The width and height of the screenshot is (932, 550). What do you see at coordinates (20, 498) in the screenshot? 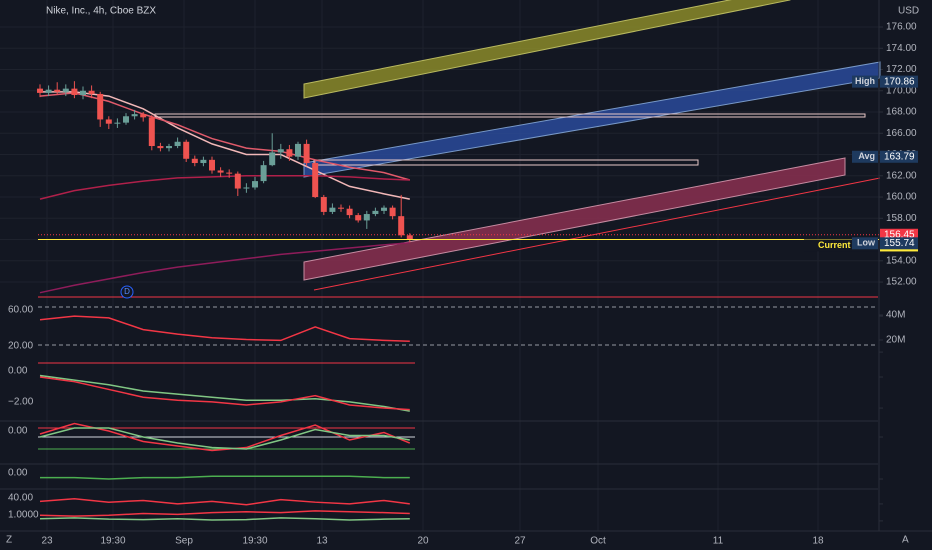
I see `y-tick-label: 40.00` at bounding box center [20, 498].